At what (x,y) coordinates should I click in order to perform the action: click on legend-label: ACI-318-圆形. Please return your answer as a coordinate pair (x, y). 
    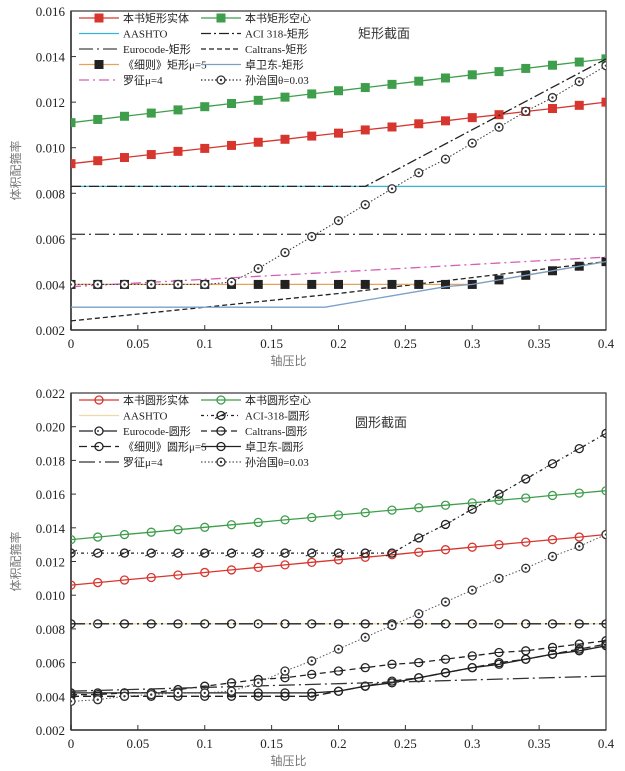
    Looking at the image, I should click on (277, 416).